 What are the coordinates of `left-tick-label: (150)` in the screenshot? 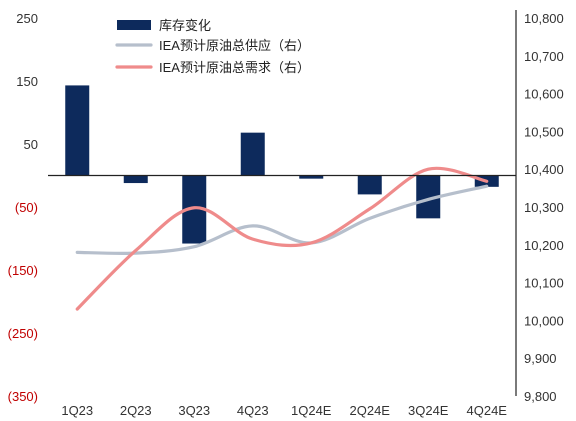 It's located at (23, 270).